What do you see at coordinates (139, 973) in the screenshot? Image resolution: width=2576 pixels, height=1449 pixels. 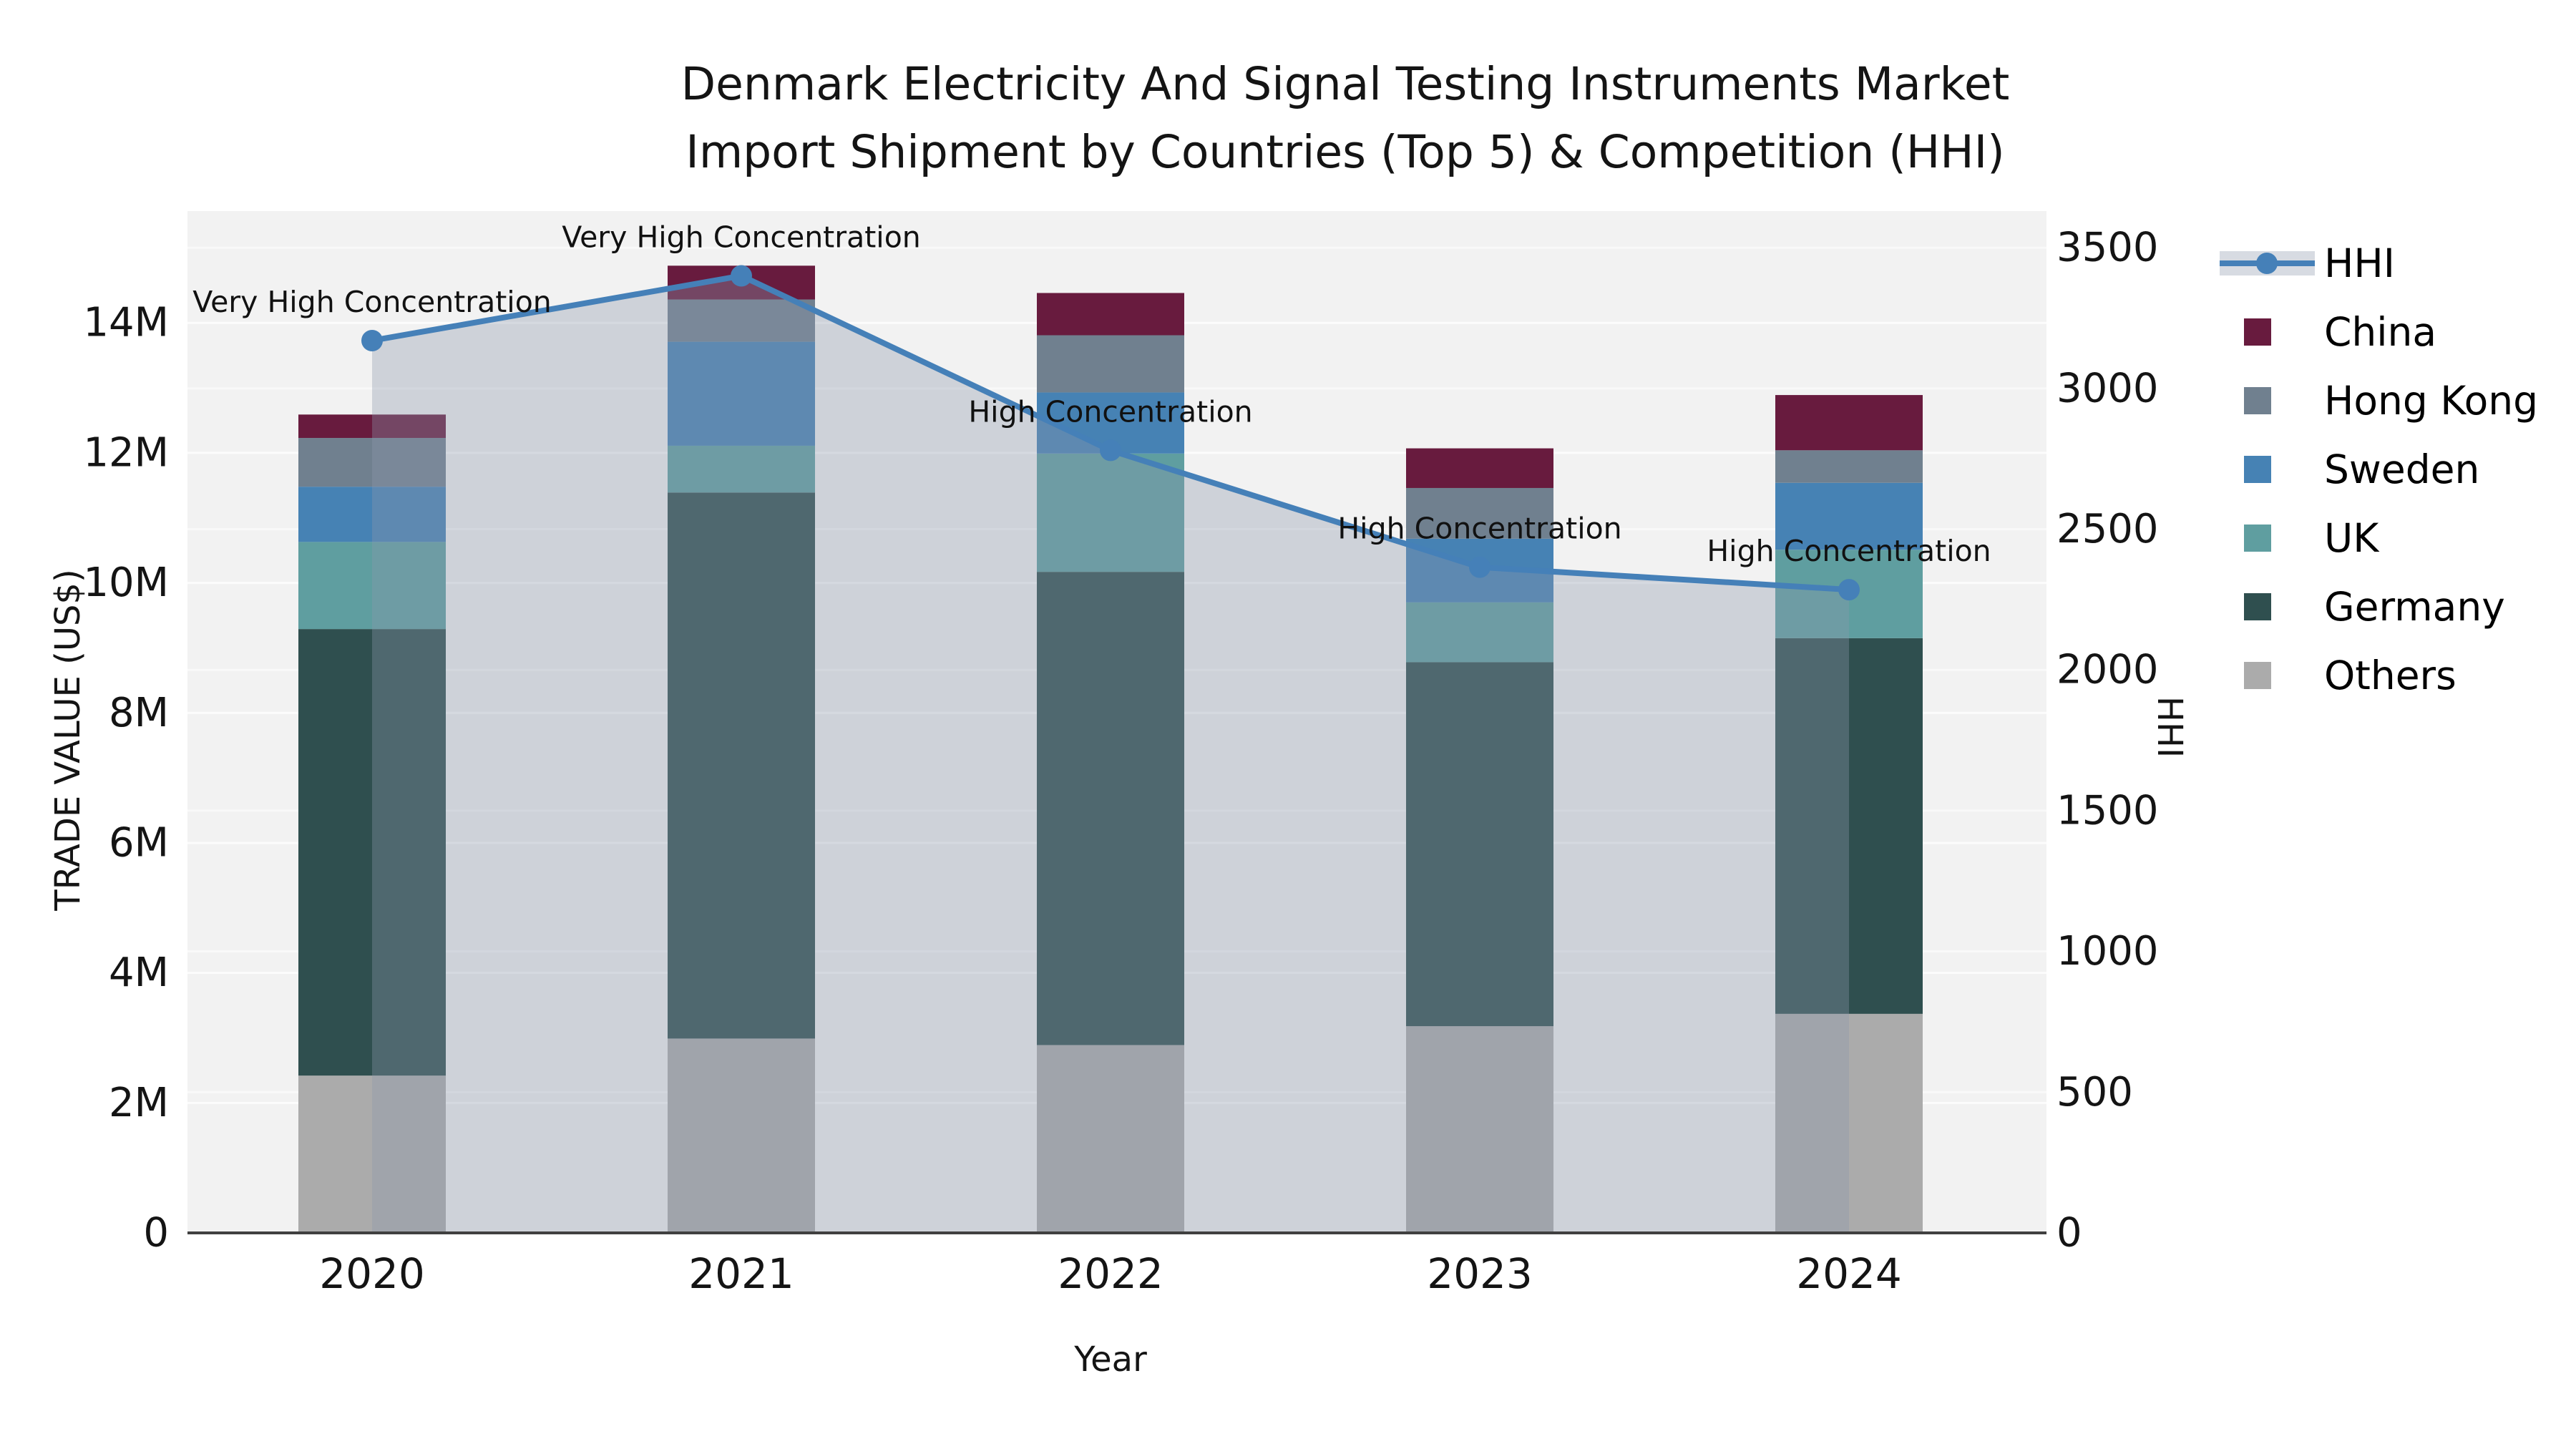 I see `tick-label-left-4M: 4M` at bounding box center [139, 973].